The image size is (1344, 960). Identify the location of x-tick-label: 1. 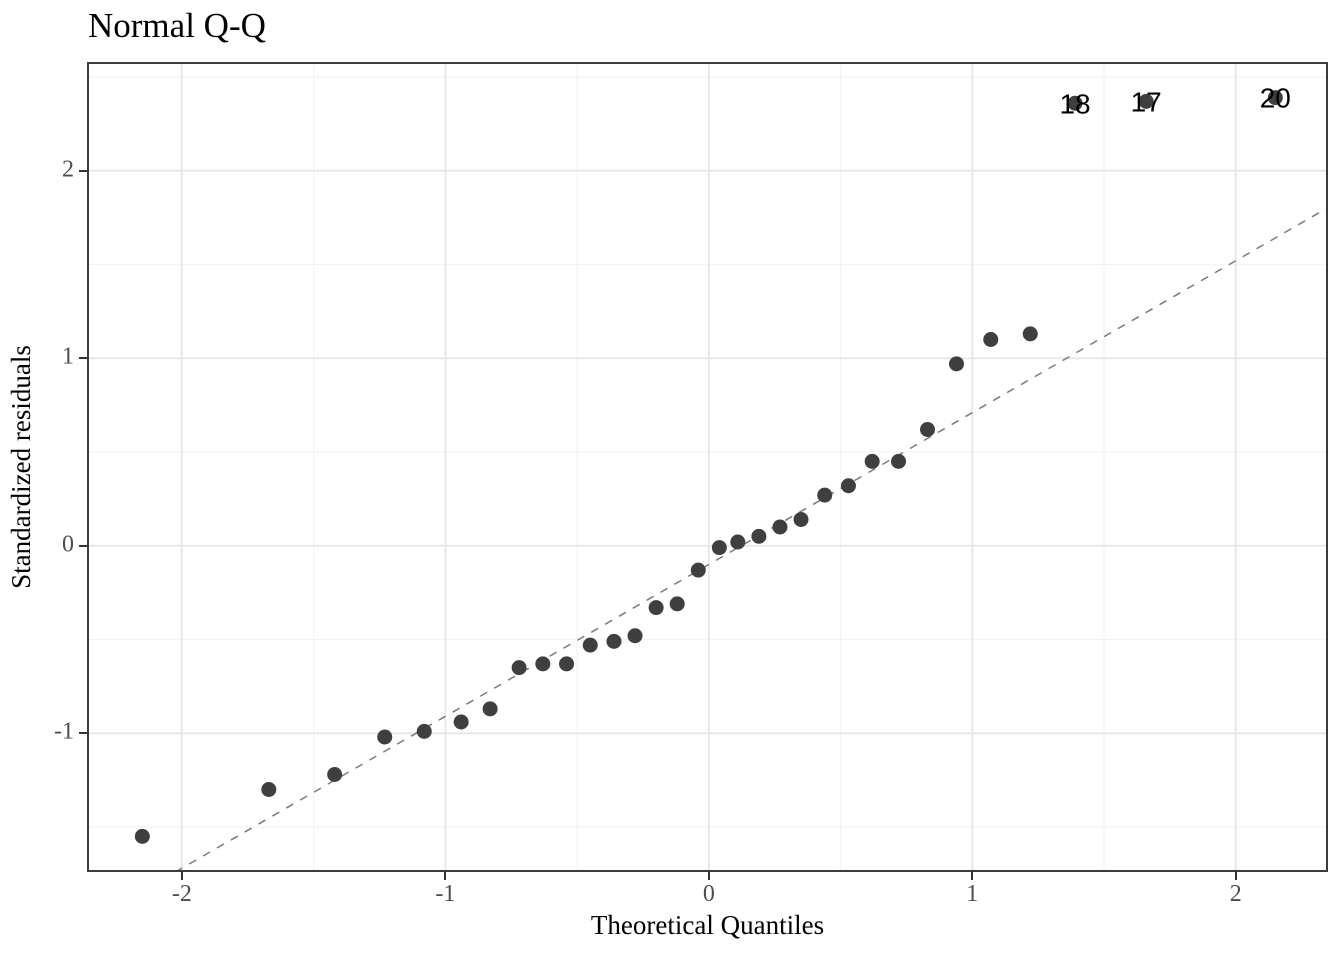
(972, 894).